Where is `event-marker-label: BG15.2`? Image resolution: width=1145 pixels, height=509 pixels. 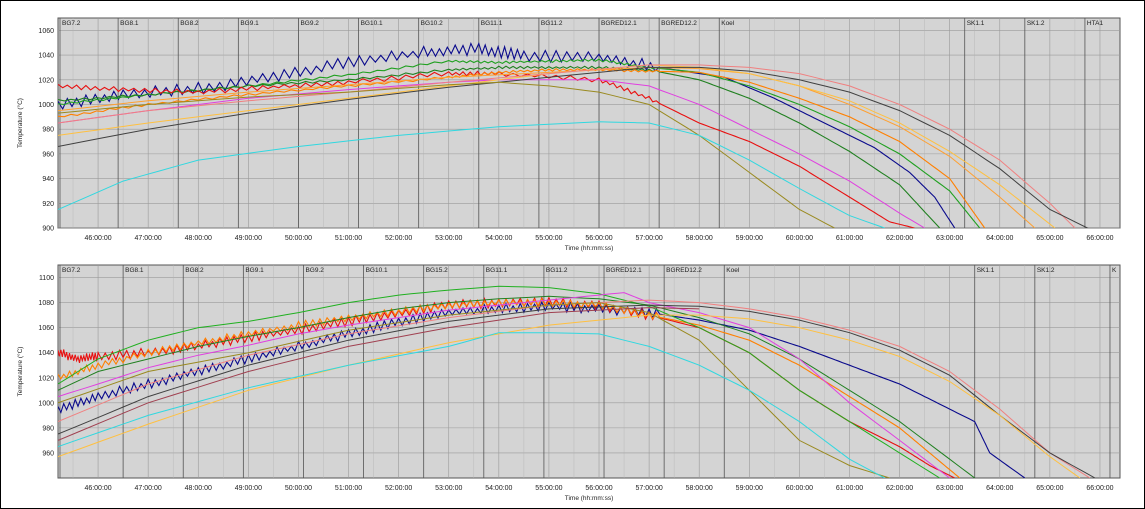
event-marker-label: BG15.2 is located at coordinates (437, 270).